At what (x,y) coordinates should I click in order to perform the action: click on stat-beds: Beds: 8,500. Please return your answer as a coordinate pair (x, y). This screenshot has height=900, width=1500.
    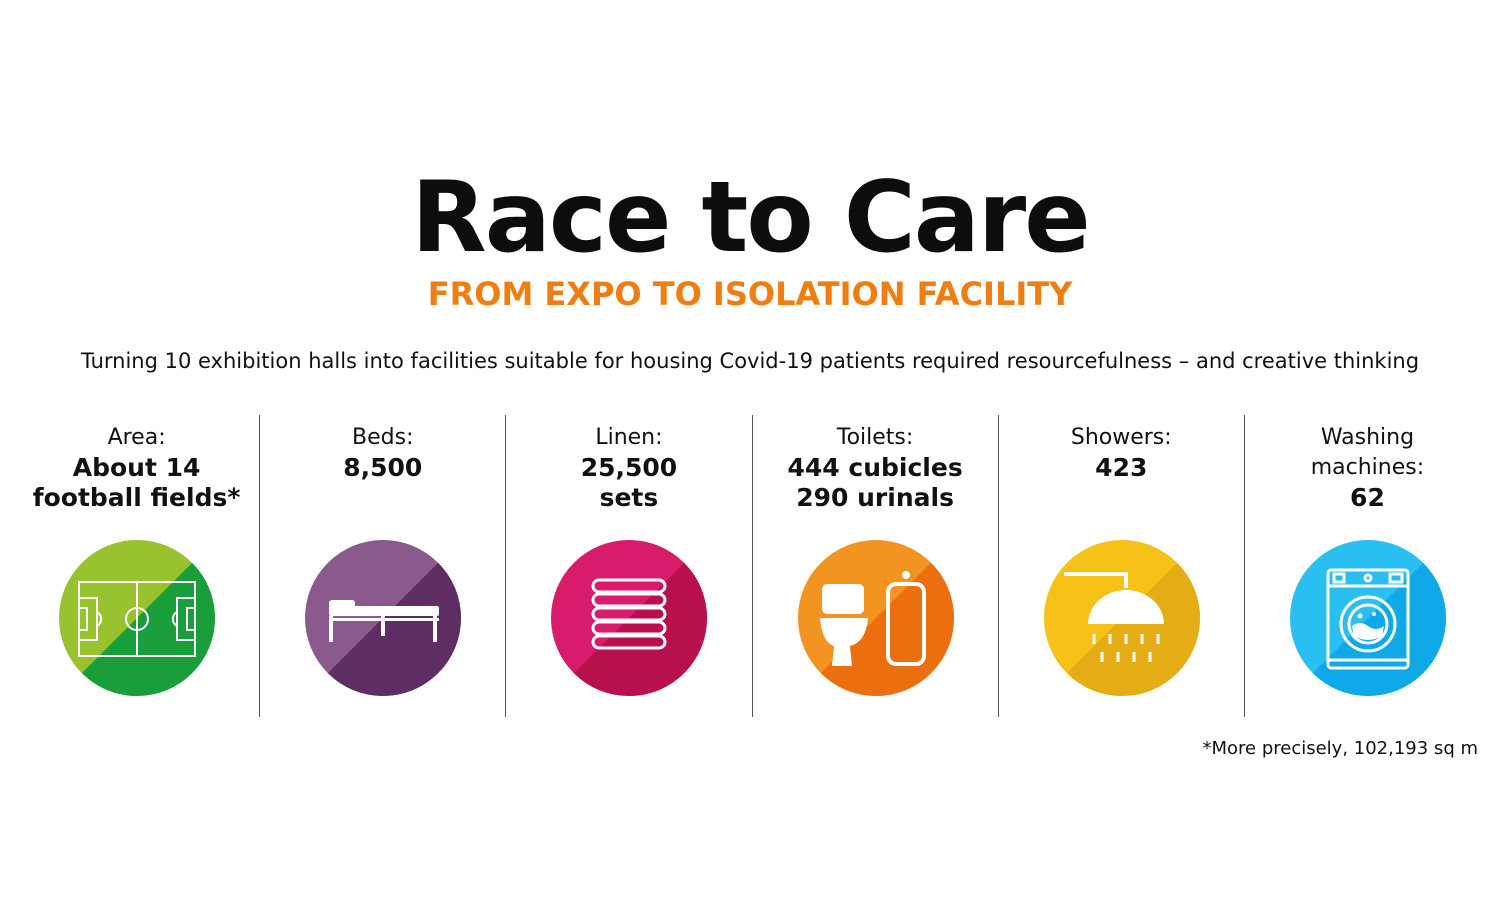
    Looking at the image, I should click on (382, 566).